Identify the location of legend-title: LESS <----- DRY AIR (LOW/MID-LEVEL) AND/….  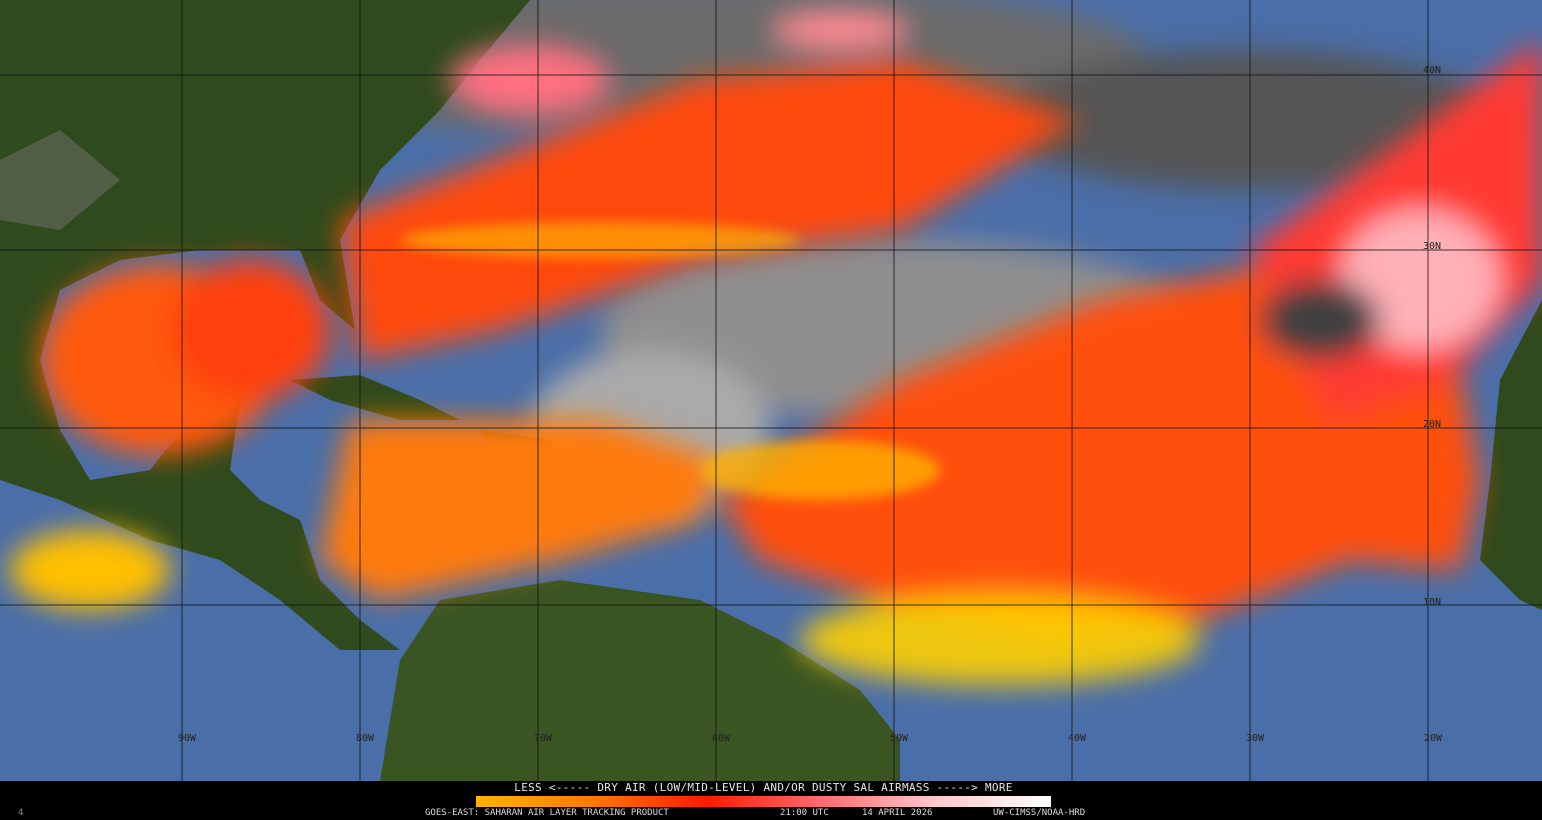
(763, 787).